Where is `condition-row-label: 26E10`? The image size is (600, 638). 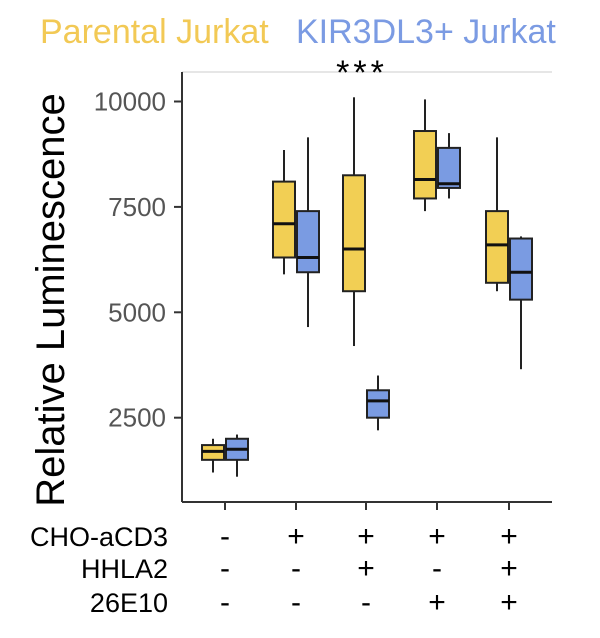
condition-row-label: 26E10 is located at coordinates (129, 603).